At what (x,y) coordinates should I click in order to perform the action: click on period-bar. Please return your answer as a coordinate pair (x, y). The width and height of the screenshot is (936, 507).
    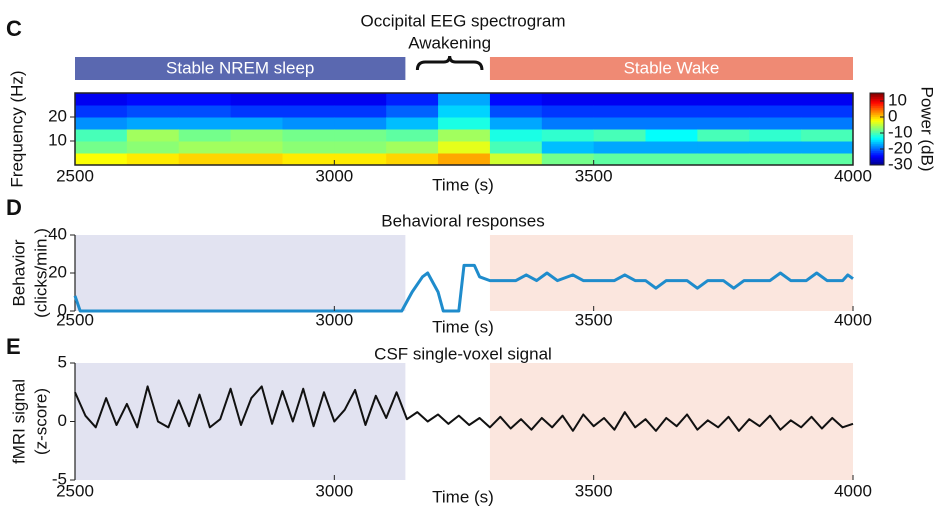
    Looking at the image, I should click on (240, 68).